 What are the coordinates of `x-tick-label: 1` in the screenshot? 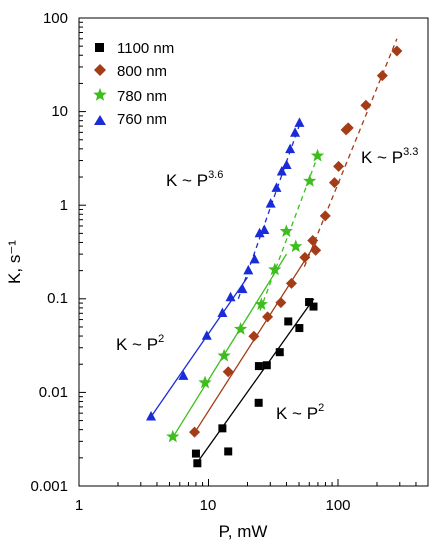 It's located at (79, 505).